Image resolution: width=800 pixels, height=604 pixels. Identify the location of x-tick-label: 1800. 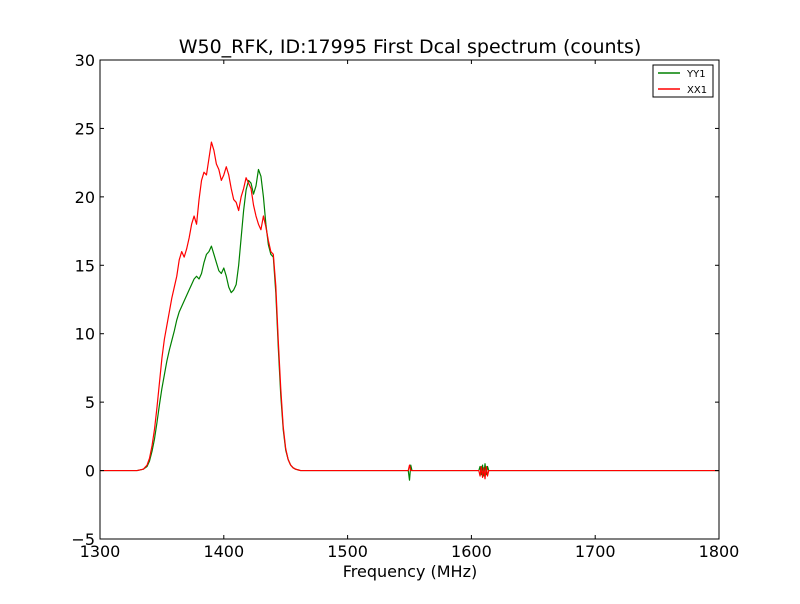
(719, 551).